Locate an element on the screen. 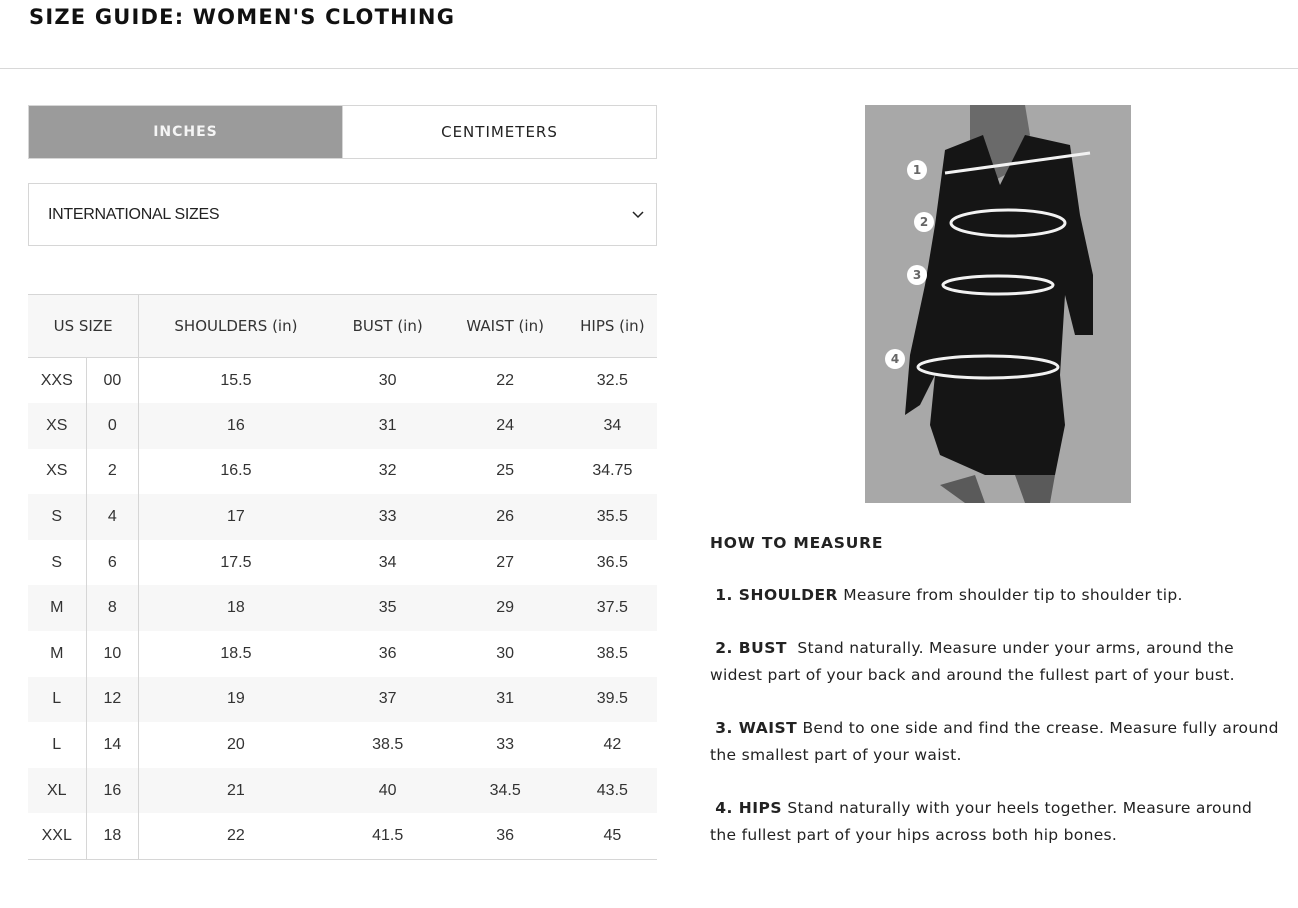  table-row: XXL 18 22 41.5 36 45 is located at coordinates (342, 836).